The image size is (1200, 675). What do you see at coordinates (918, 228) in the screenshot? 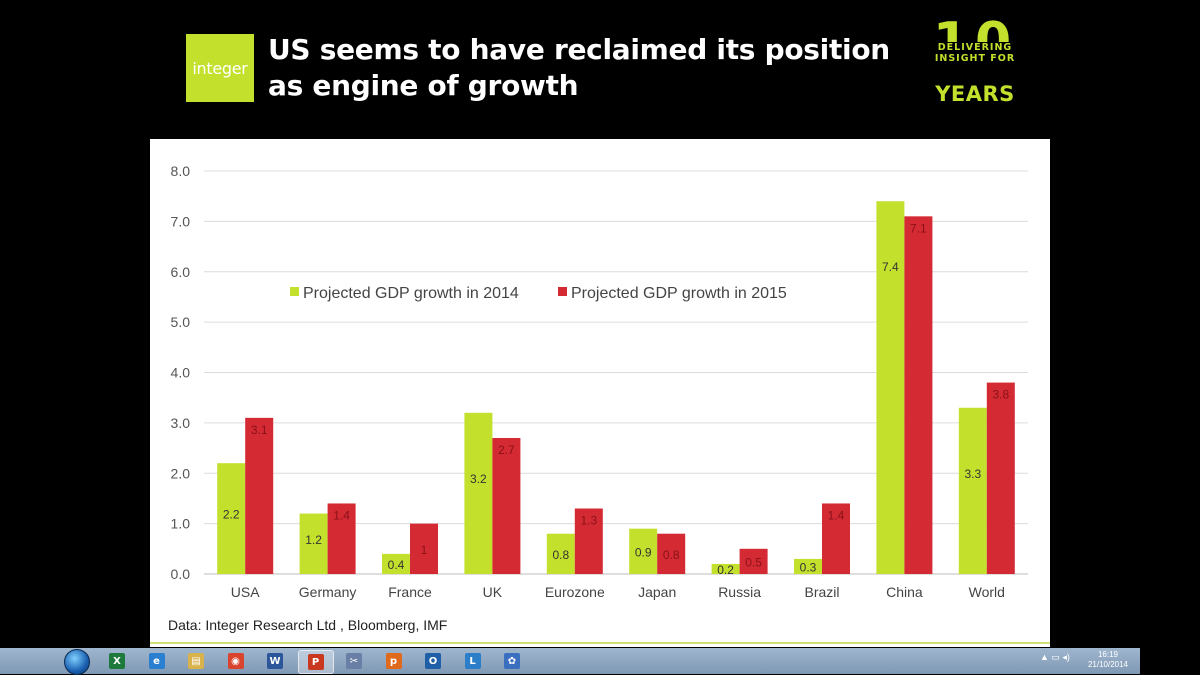
I see `data-label: 7.1` at bounding box center [918, 228].